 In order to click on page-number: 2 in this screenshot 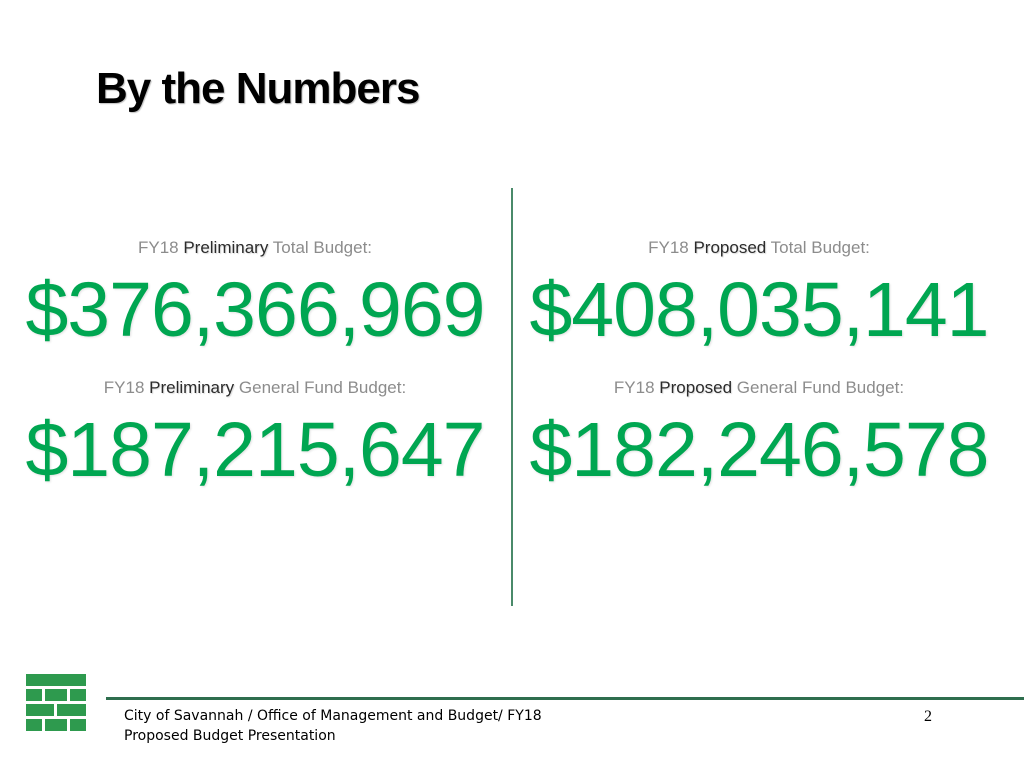, I will do `click(928, 716)`.